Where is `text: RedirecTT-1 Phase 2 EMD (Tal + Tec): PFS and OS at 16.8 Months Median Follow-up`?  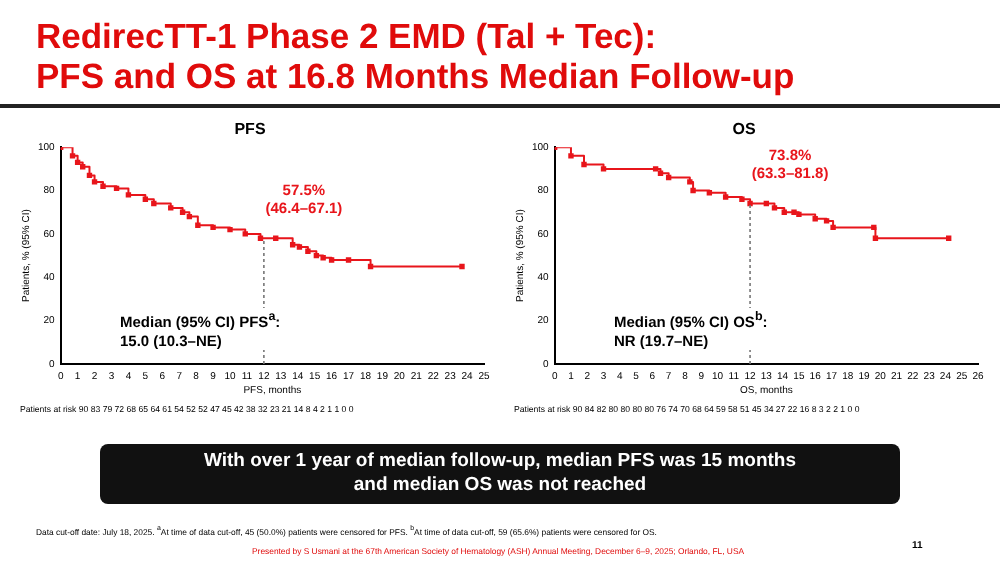 text: RedirecTT-1 Phase 2 EMD (Tal + Tec): PFS and OS at 16.8 Months Median Follow-up is located at coordinates (415, 56).